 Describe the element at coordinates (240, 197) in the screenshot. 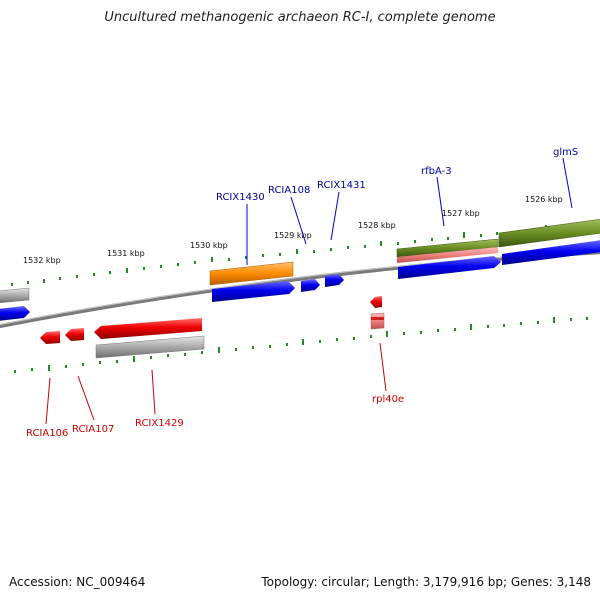

I see `gene-label-rcix1430: RCIX1430` at that location.